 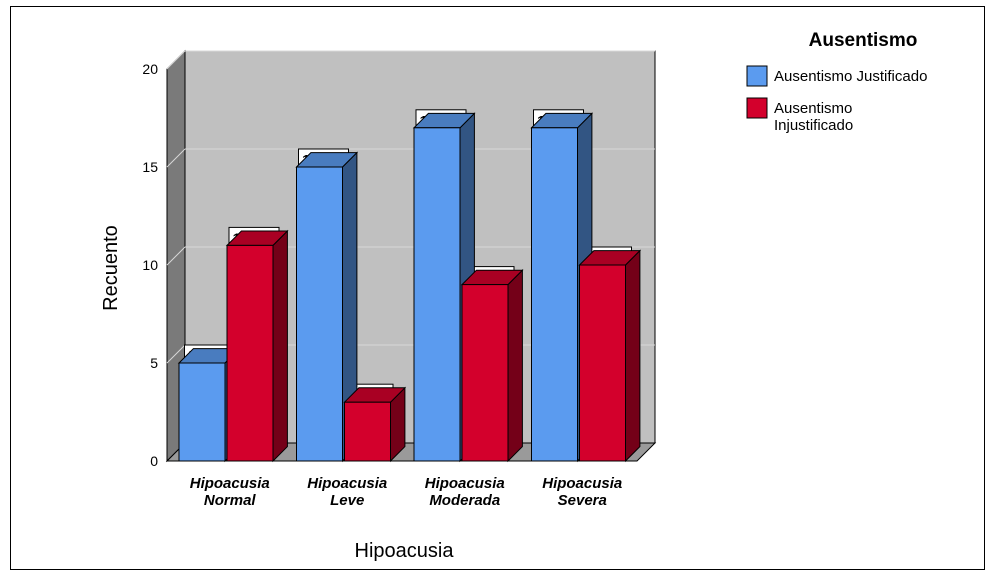 What do you see at coordinates (405, 551) in the screenshot?
I see `x-axis-title: Hipoacusia` at bounding box center [405, 551].